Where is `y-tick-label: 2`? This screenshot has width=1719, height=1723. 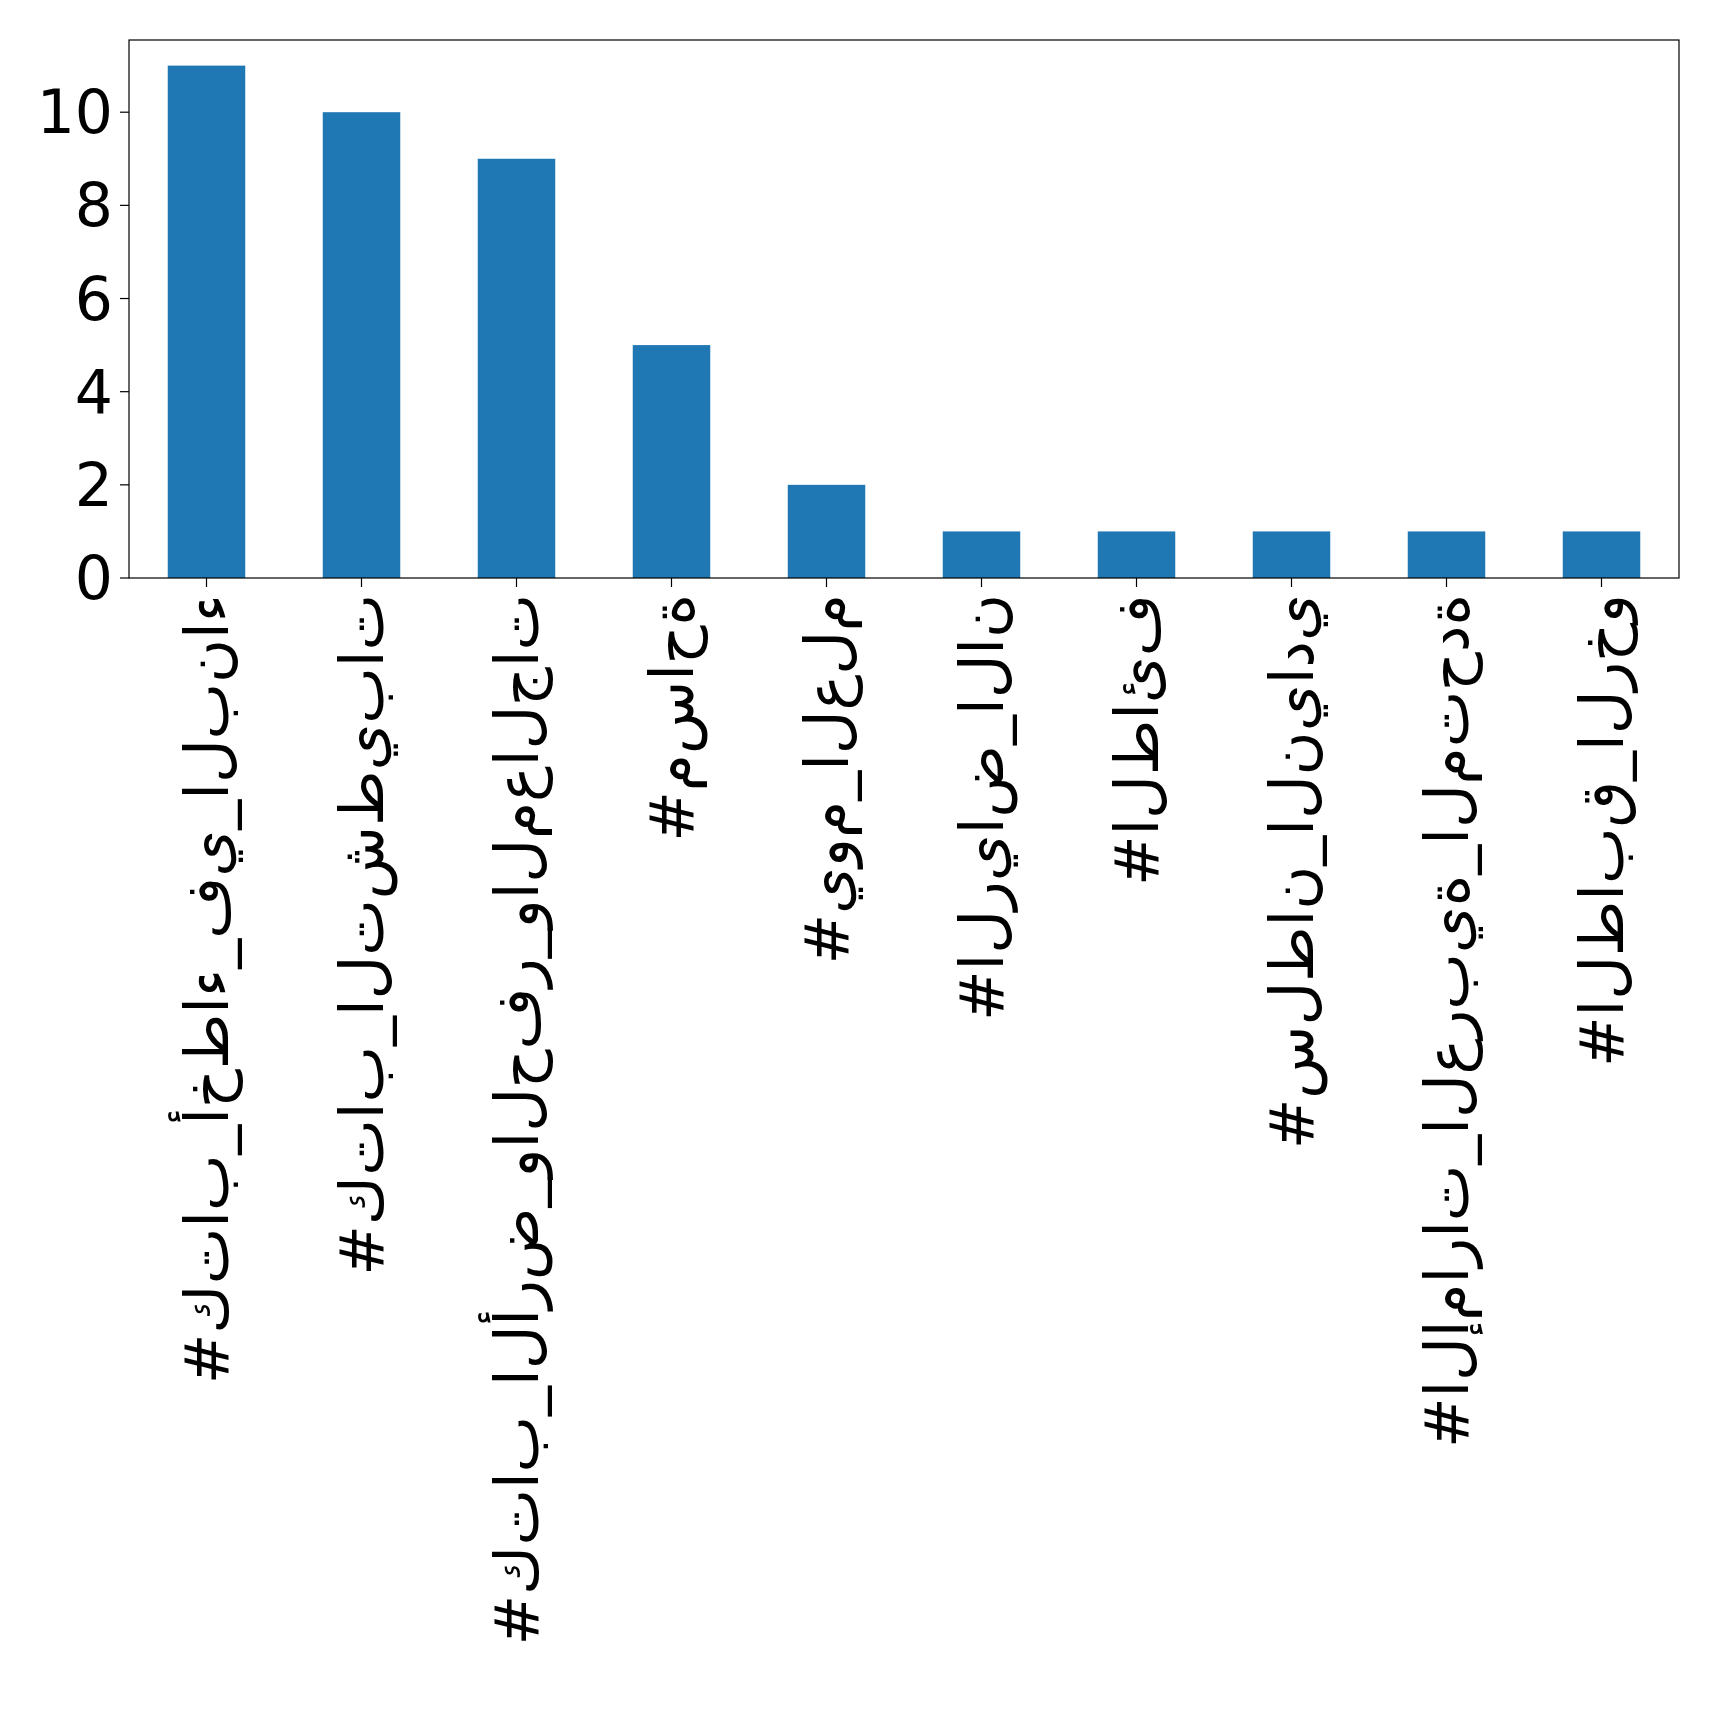 y-tick-label: 2 is located at coordinates (93, 484).